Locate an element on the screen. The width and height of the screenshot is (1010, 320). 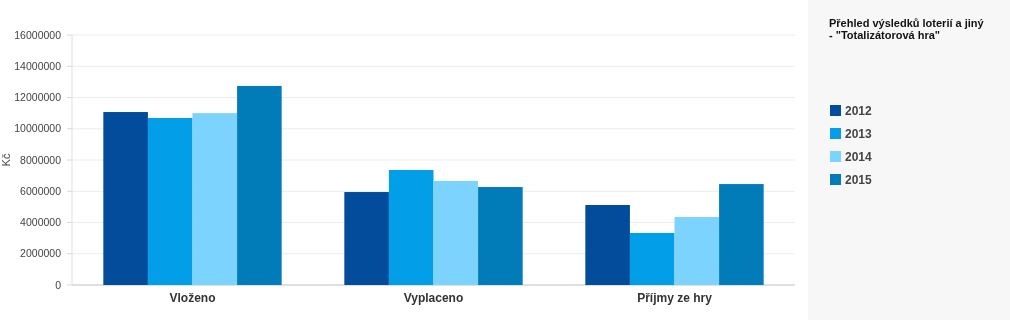
text: Přehled výsledků loterií a jiný - "Totalizátorová hra" is located at coordinates (907, 29).